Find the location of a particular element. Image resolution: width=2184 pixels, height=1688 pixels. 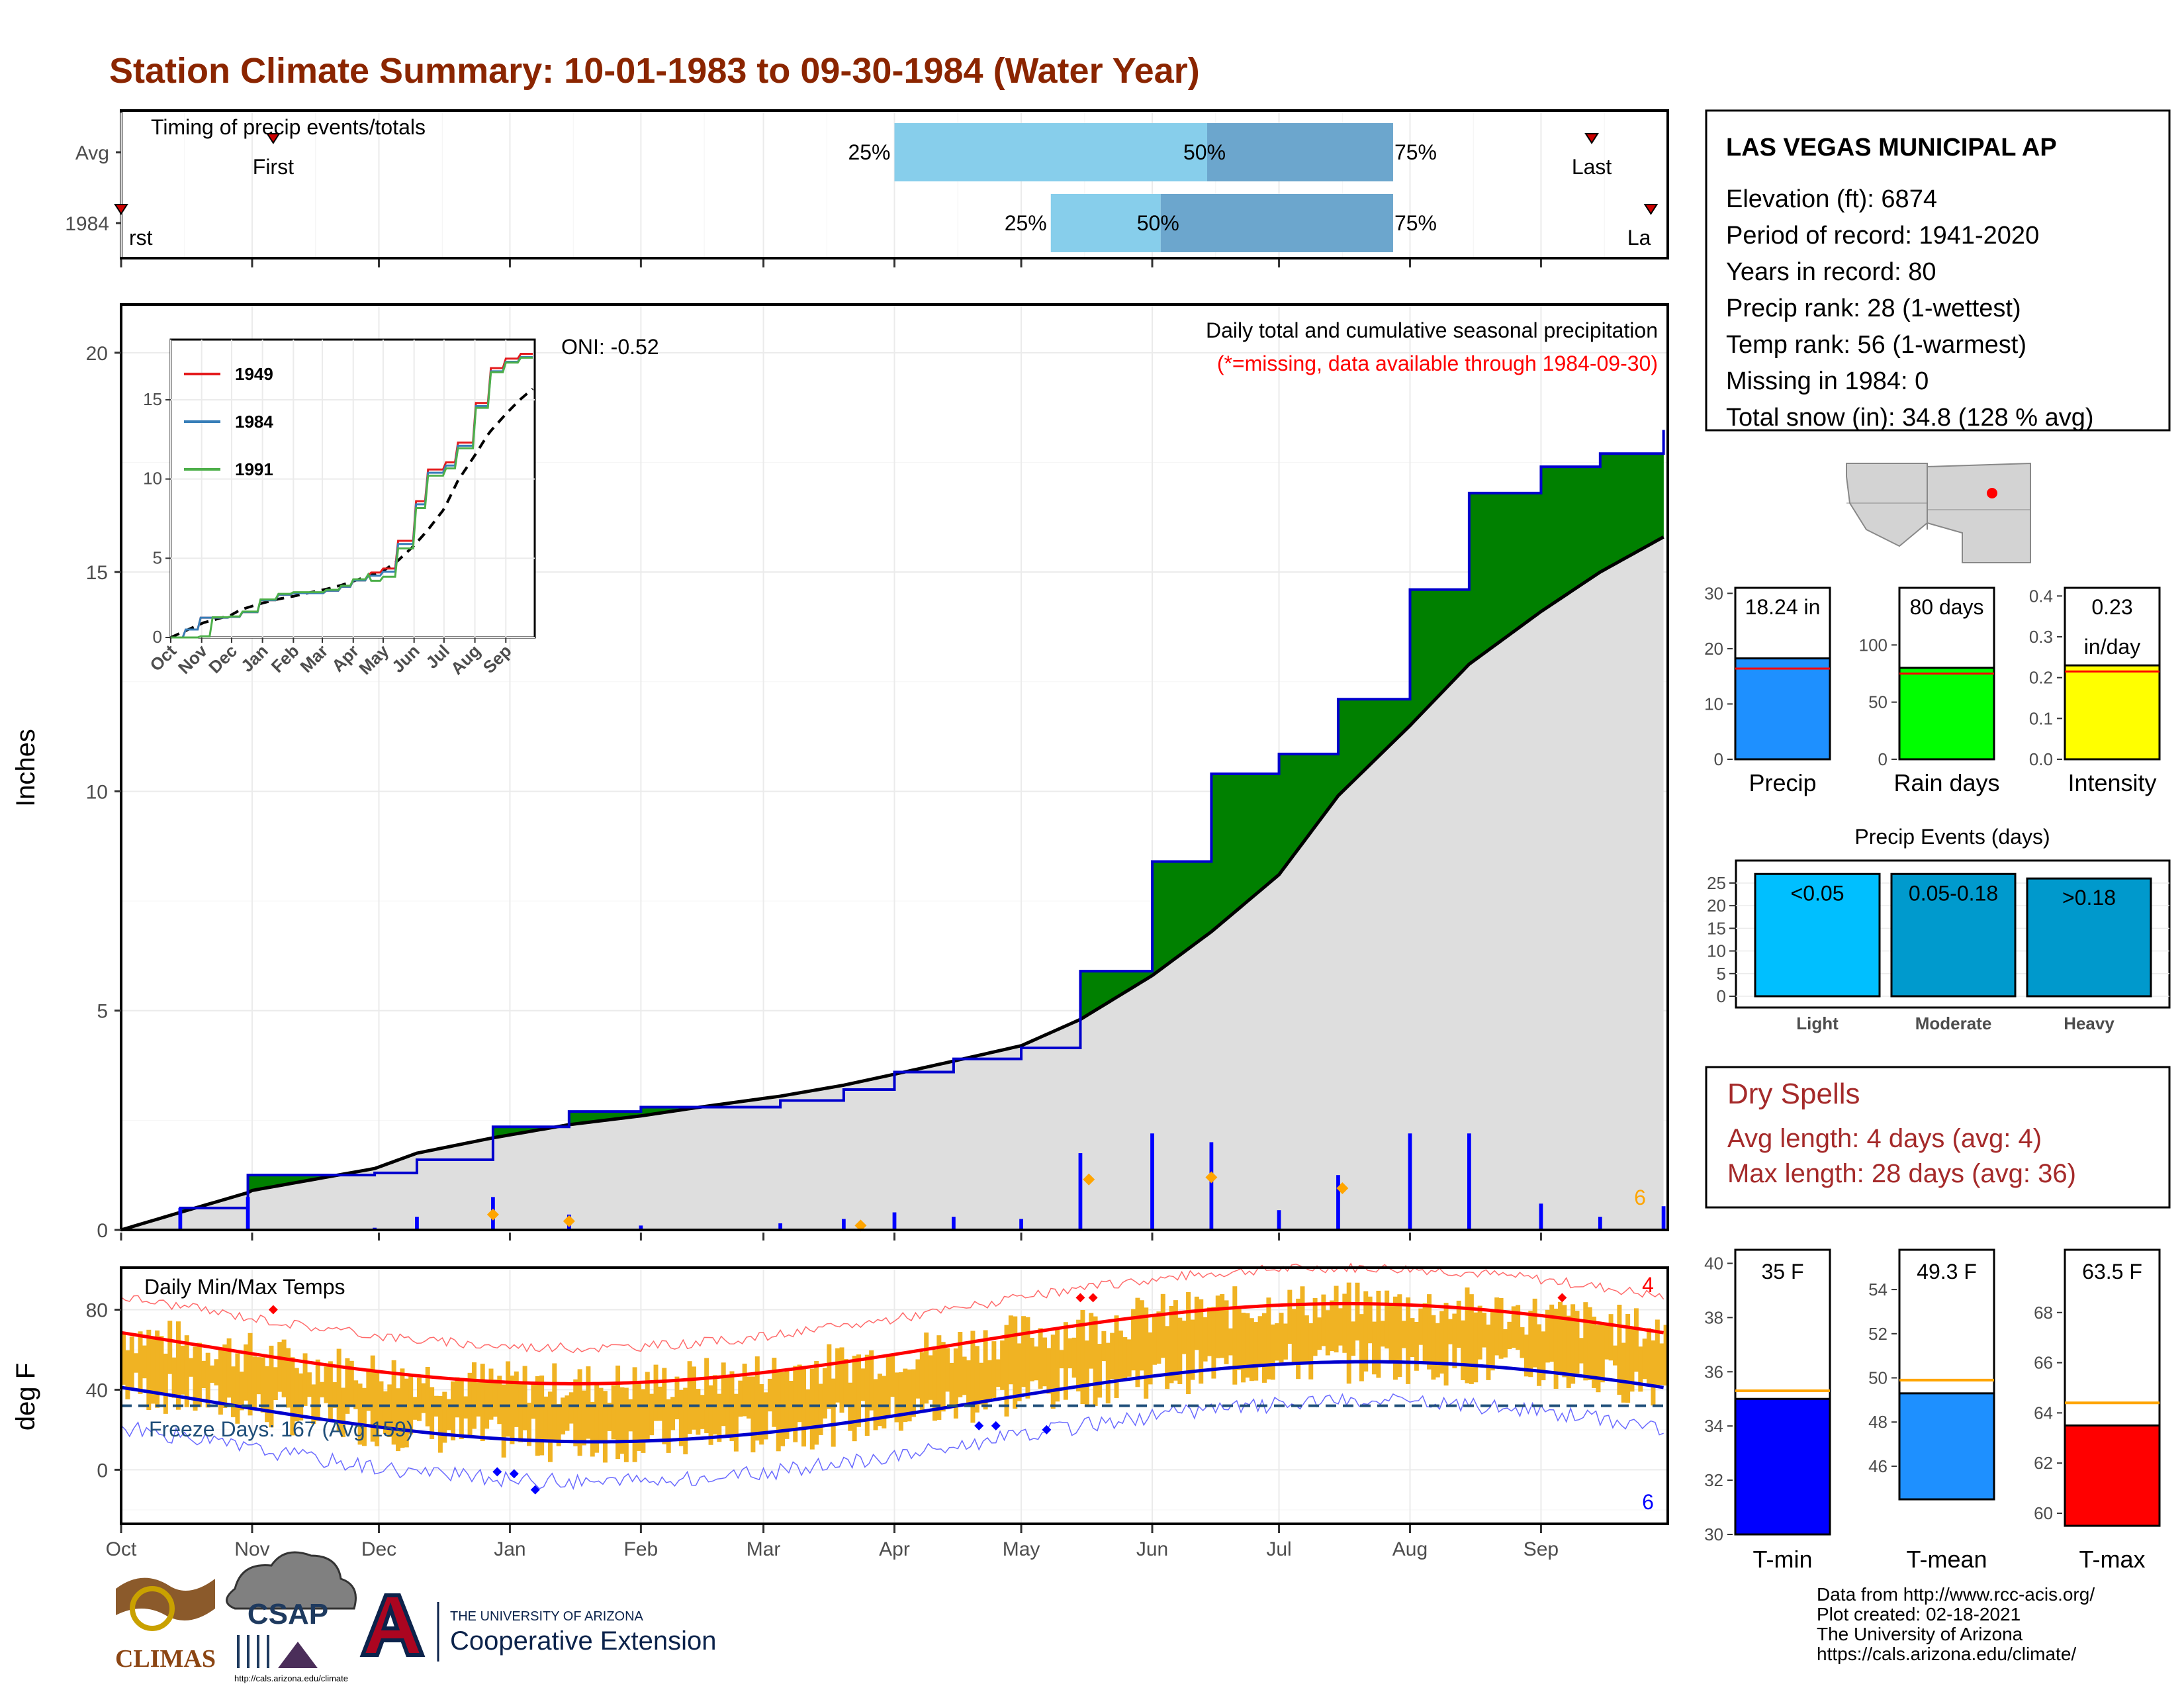

inset-lines is located at coordinates (352, 496).